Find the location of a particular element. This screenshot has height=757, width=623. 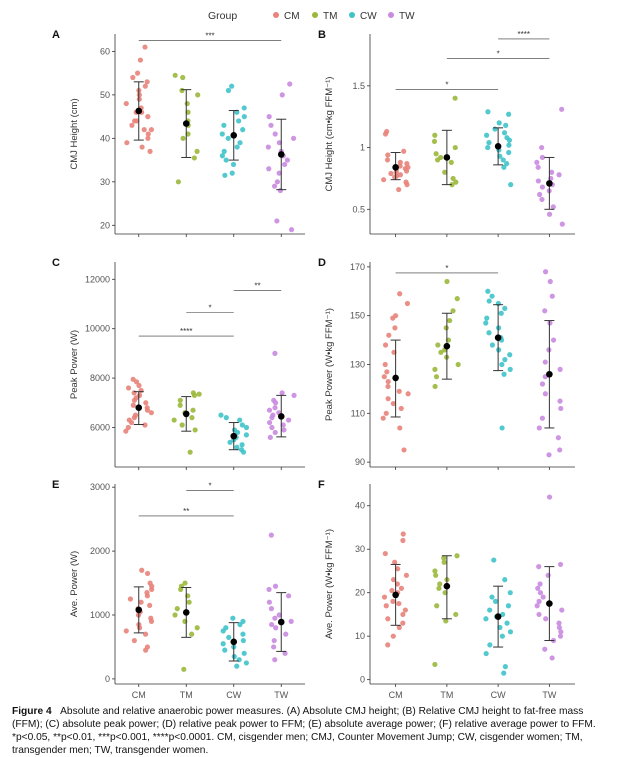

legend-item-tw: TW is located at coordinates (401, 16).